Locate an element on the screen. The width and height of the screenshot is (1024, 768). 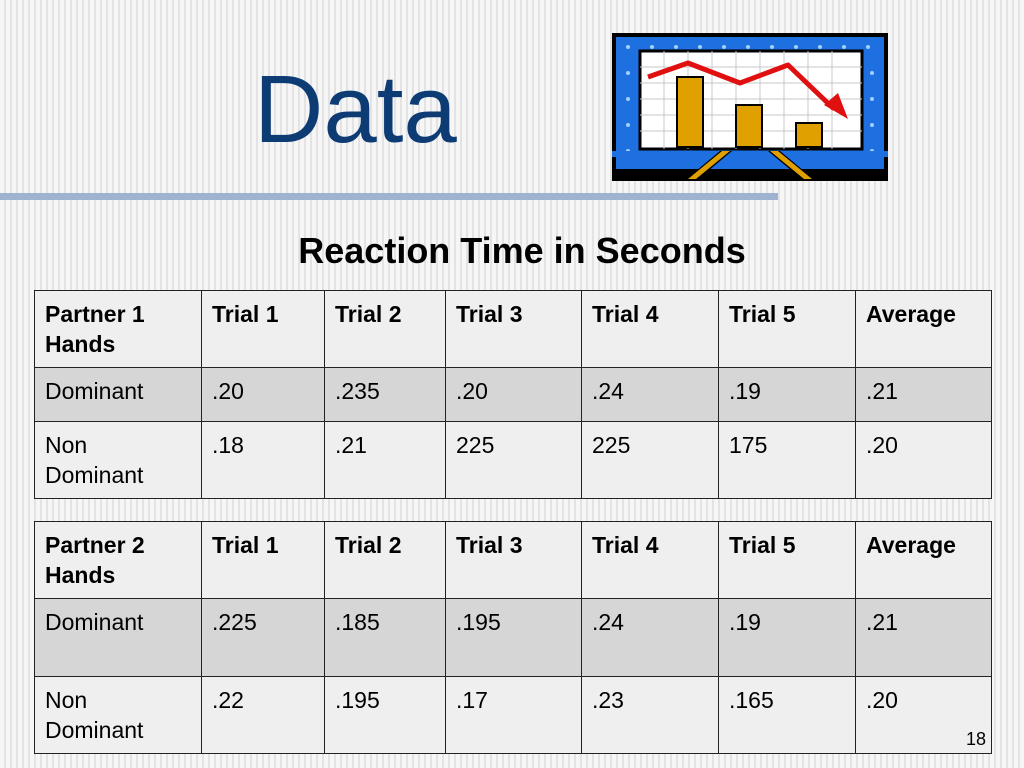
table-caption: Reaction Time in Seconds is located at coordinates (522, 250).